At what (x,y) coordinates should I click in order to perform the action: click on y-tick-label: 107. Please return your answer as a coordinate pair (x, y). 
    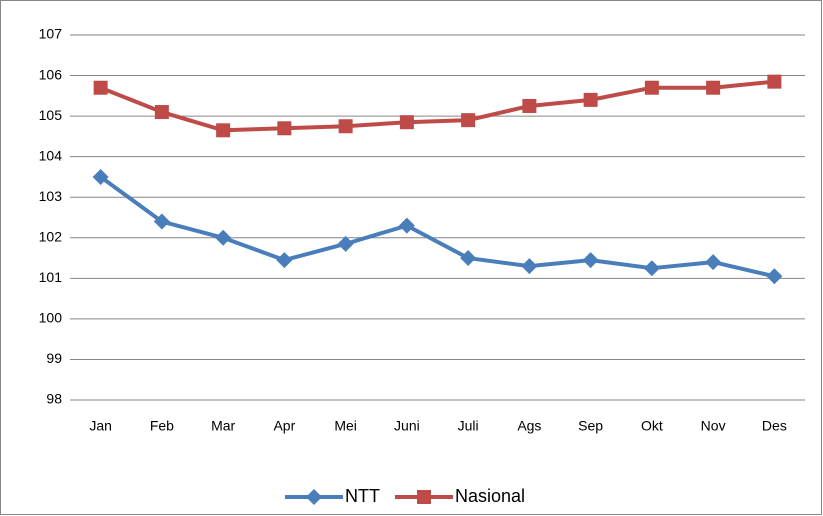
    Looking at the image, I should click on (51, 34).